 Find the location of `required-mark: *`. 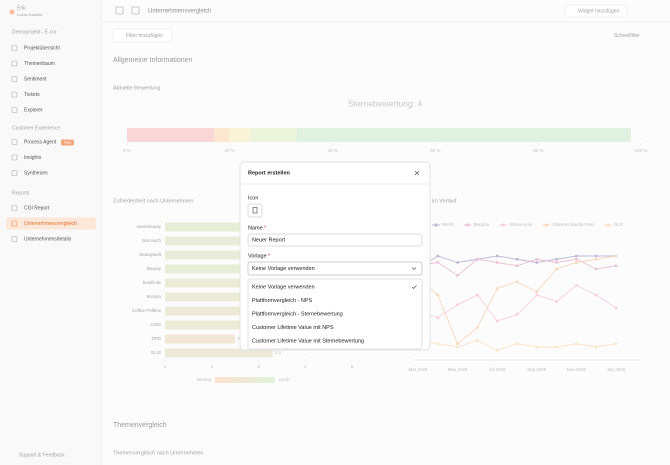

required-mark: * is located at coordinates (265, 228).